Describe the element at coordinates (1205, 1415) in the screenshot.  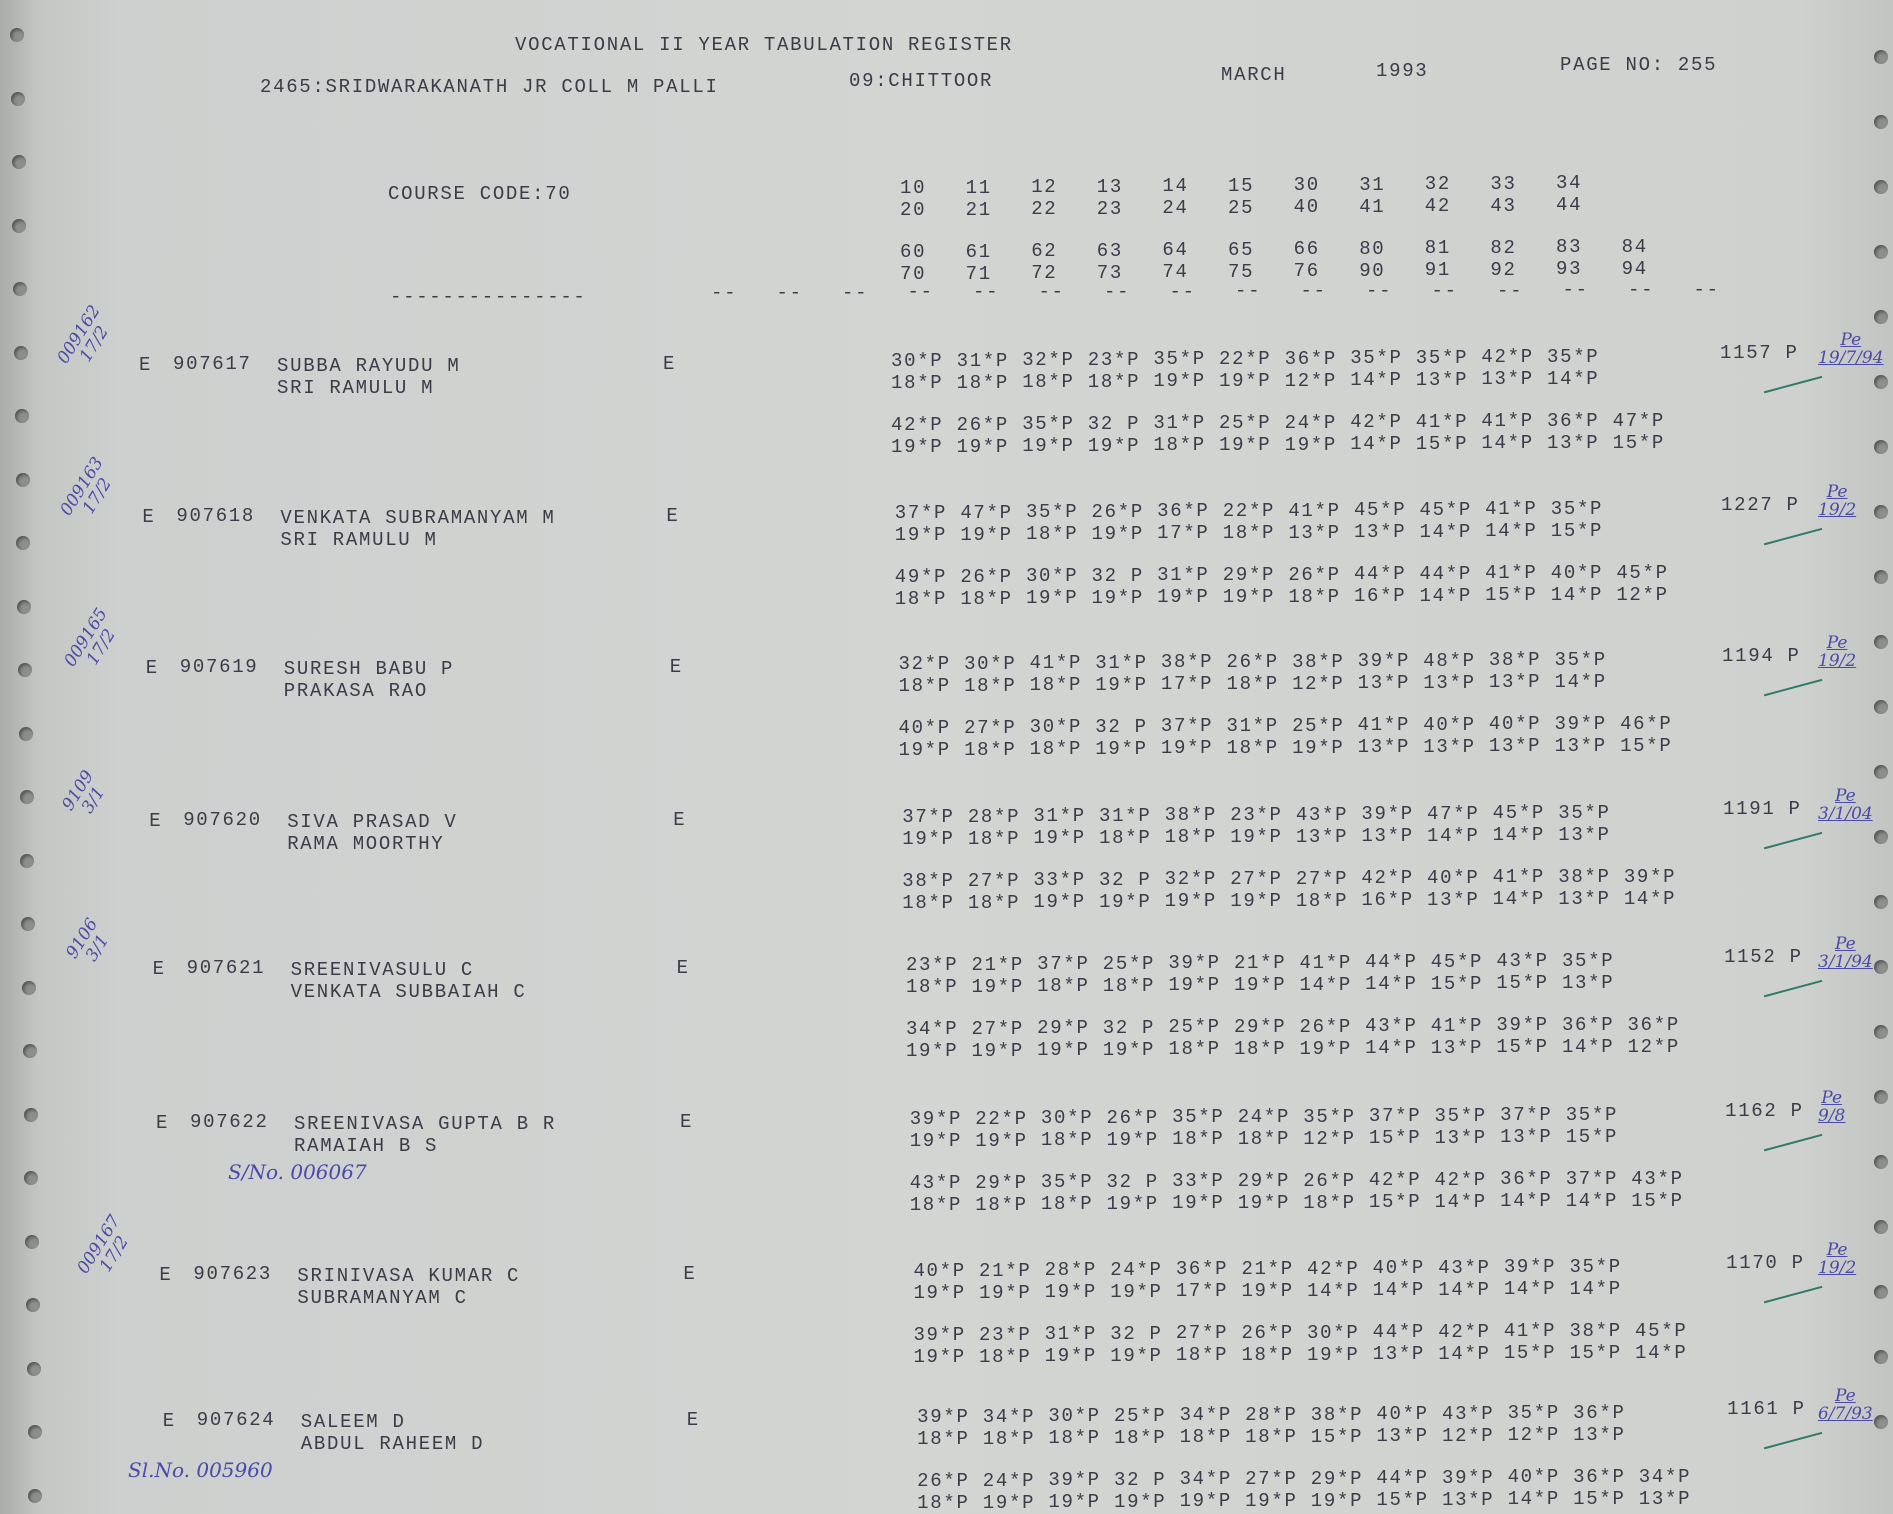
I see `subject-mark: 34*P` at that location.